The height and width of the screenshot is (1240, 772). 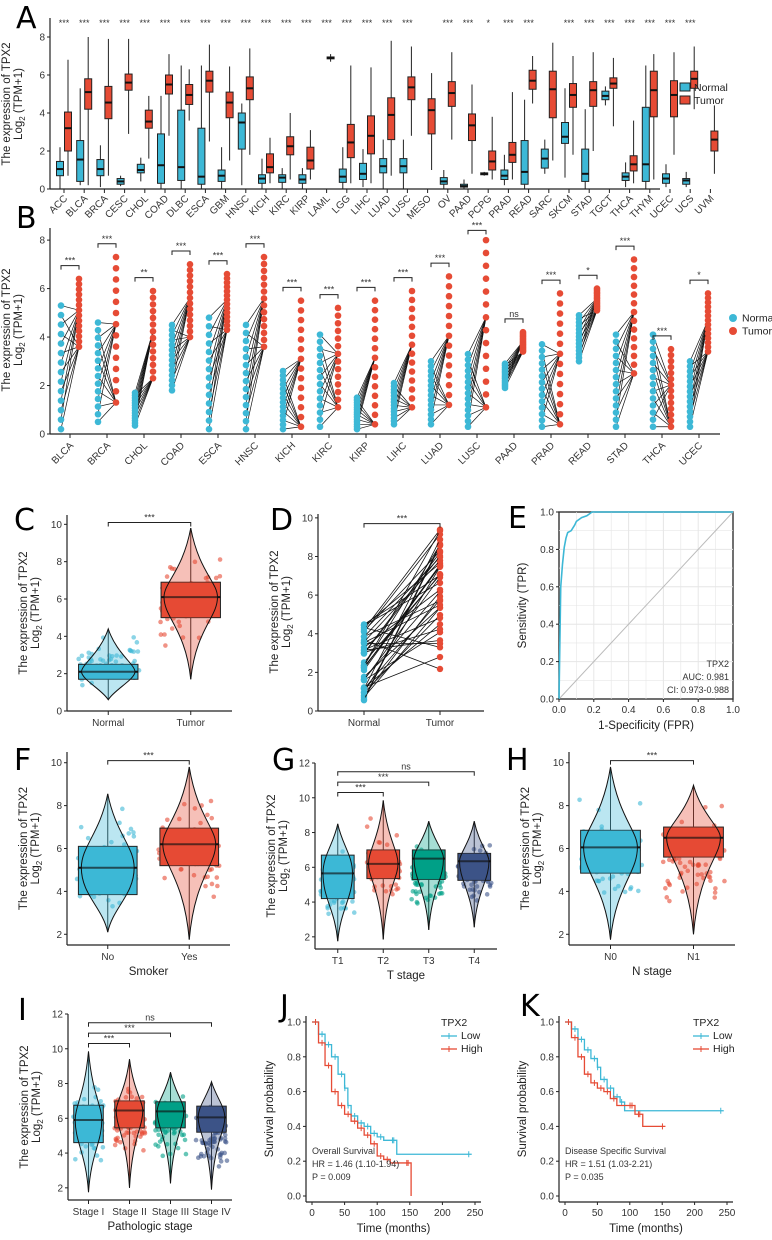 What do you see at coordinates (229, 105) in the screenshot?
I see `panel-a-tumor-GBM-box` at bounding box center [229, 105].